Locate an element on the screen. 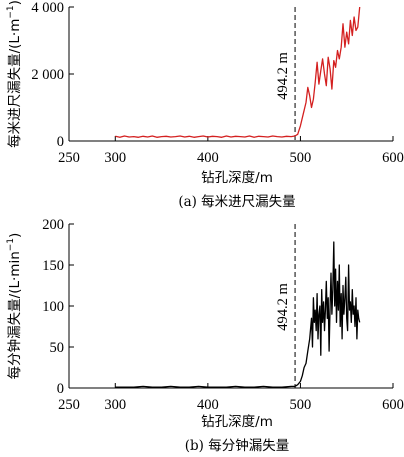 This screenshot has width=404, height=457. panel-b-x-tick-label: 250 is located at coordinates (69, 405).